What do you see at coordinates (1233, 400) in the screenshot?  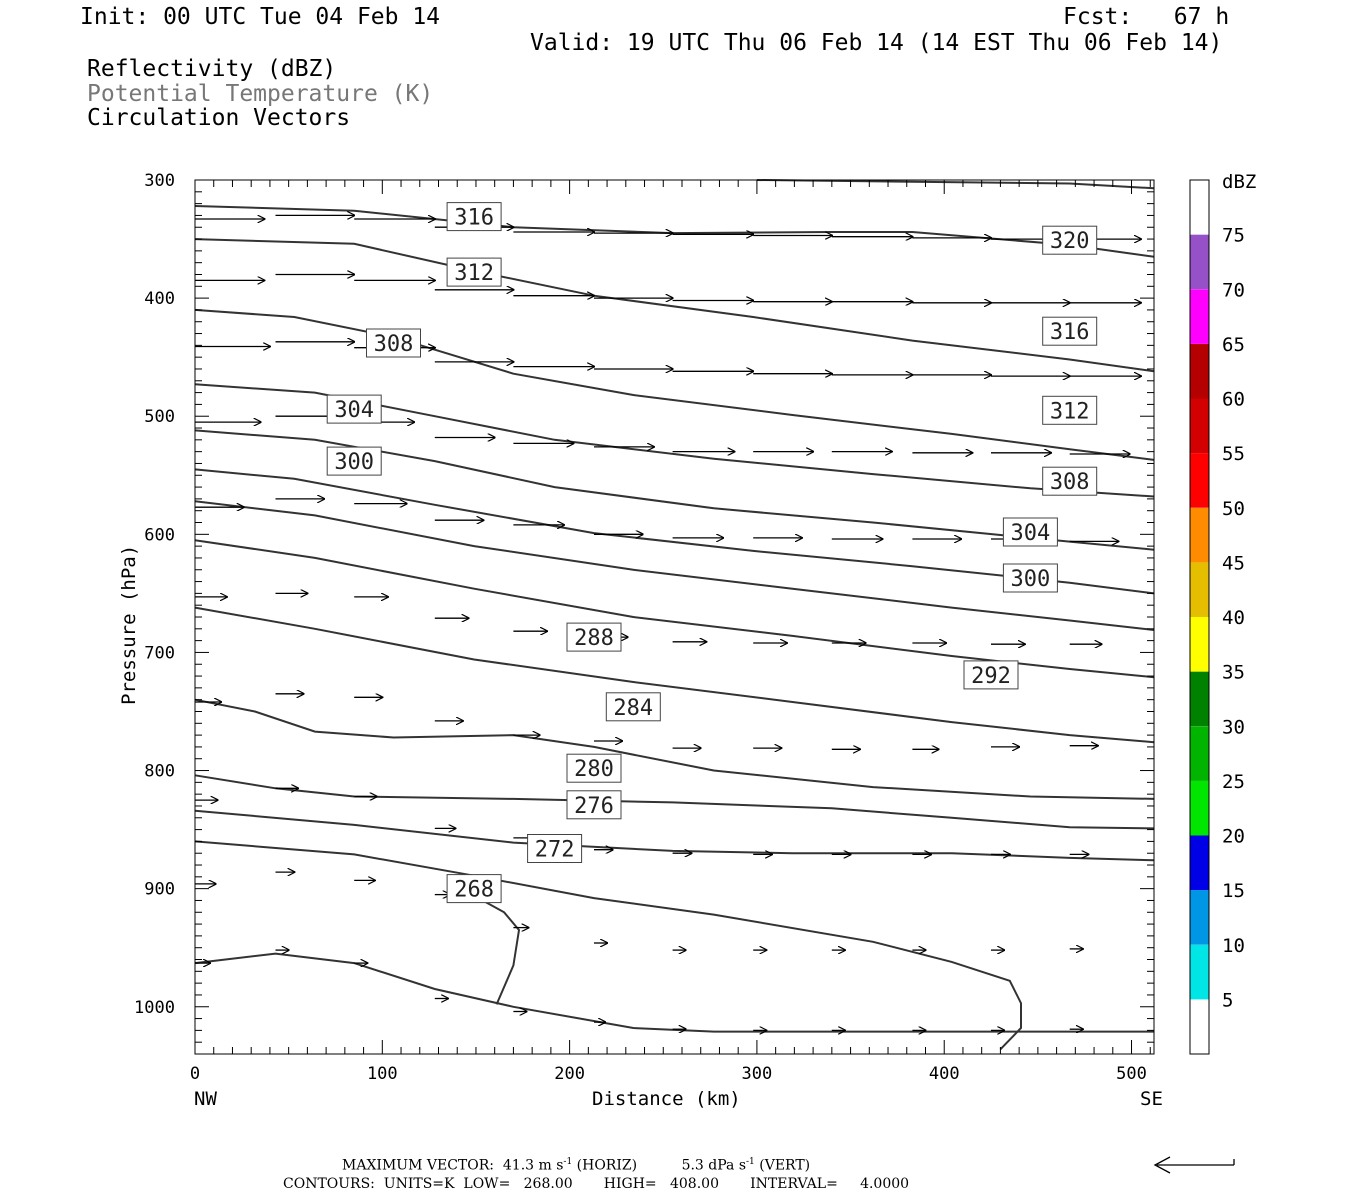 I see `colorbar-tick-label: 60` at bounding box center [1233, 400].